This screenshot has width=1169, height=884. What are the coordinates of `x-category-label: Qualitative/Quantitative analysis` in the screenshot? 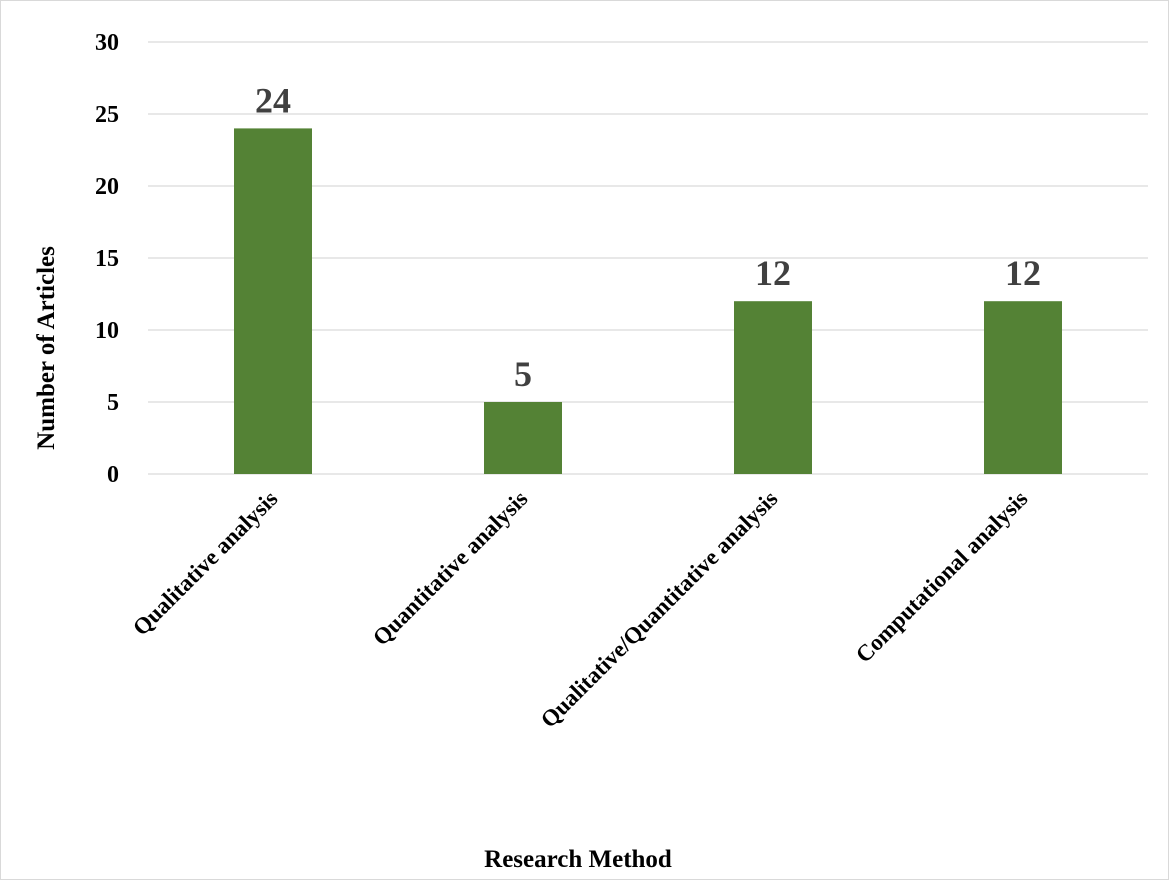 It's located at (659, 609).